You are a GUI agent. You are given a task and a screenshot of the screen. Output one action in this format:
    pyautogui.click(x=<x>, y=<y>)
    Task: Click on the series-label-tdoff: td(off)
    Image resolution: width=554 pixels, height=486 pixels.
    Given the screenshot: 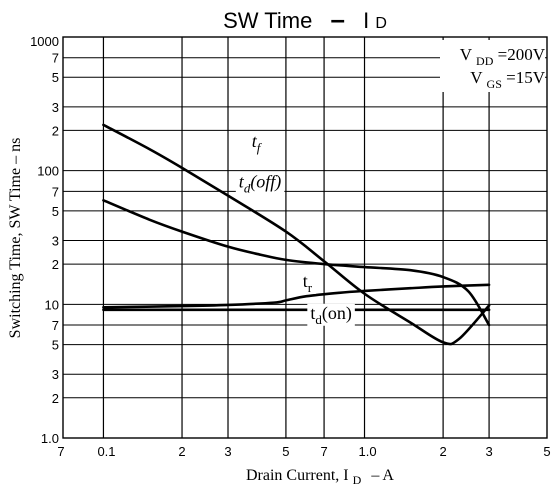 What is the action you would take?
    pyautogui.click(x=260, y=183)
    